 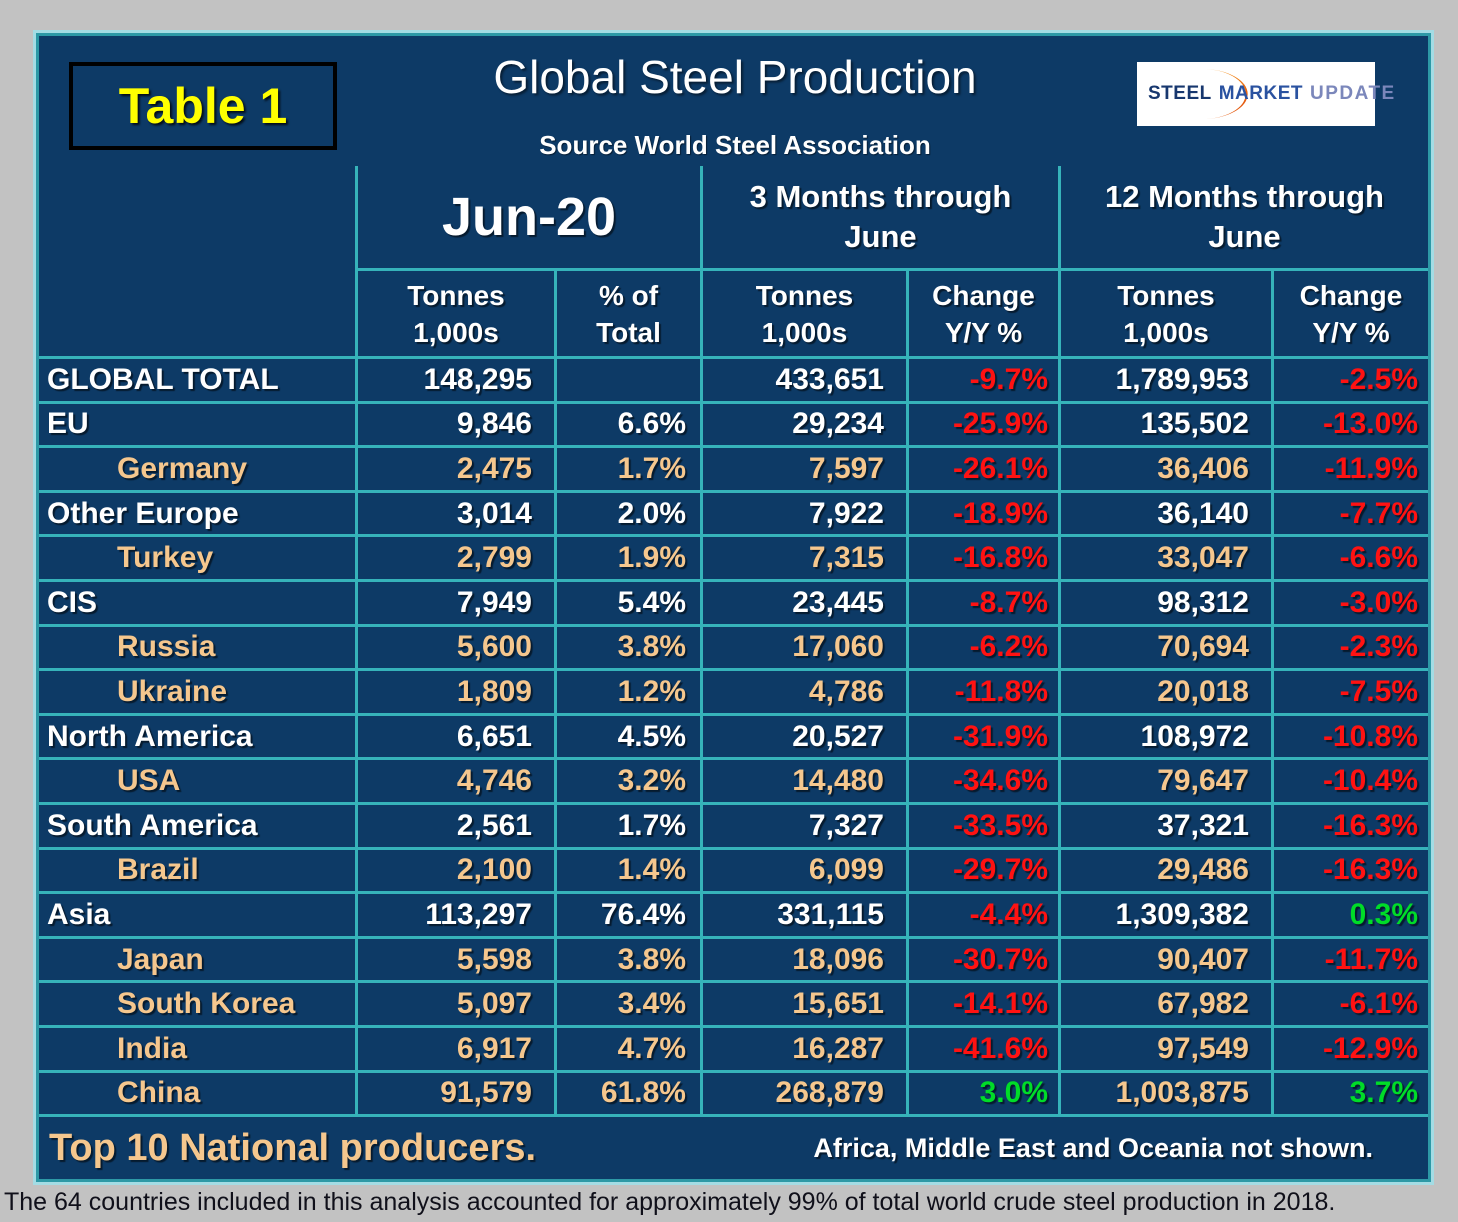 What do you see at coordinates (454, 601) in the screenshot?
I see `cell-jun-tonnes: 7,949` at bounding box center [454, 601].